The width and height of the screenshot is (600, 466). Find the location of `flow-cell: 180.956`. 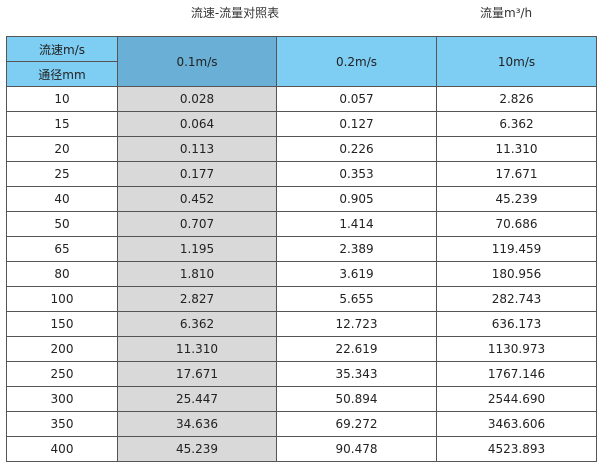

flow-cell: 180.956 is located at coordinates (516, 274).